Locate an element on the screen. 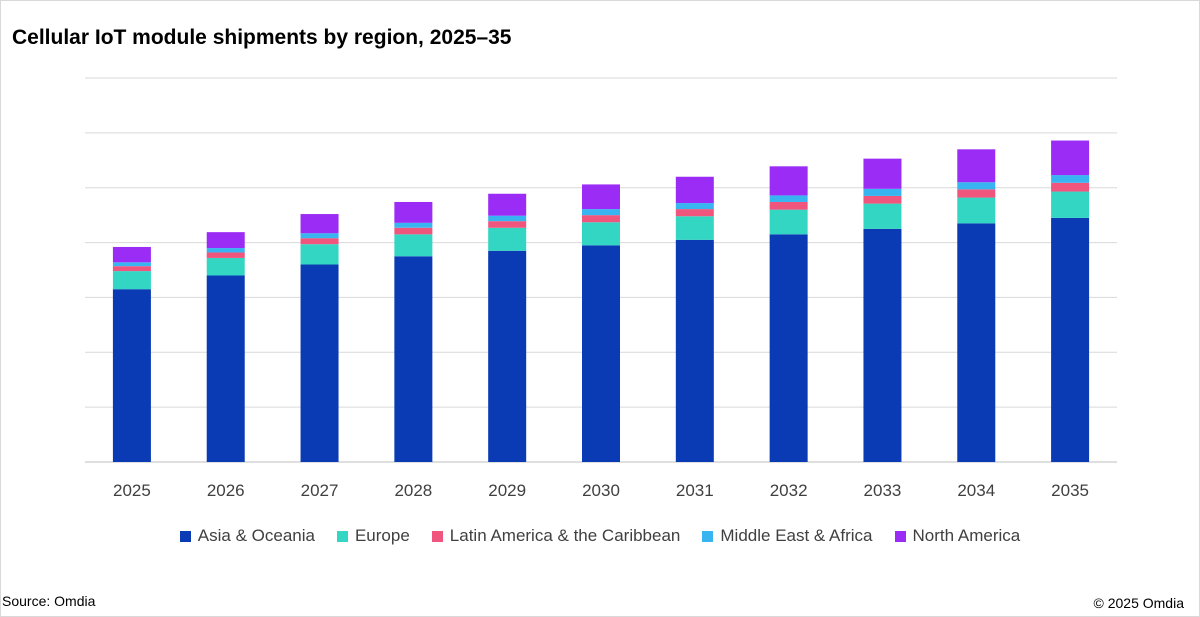  x-tick-label: 2031 is located at coordinates (695, 490).